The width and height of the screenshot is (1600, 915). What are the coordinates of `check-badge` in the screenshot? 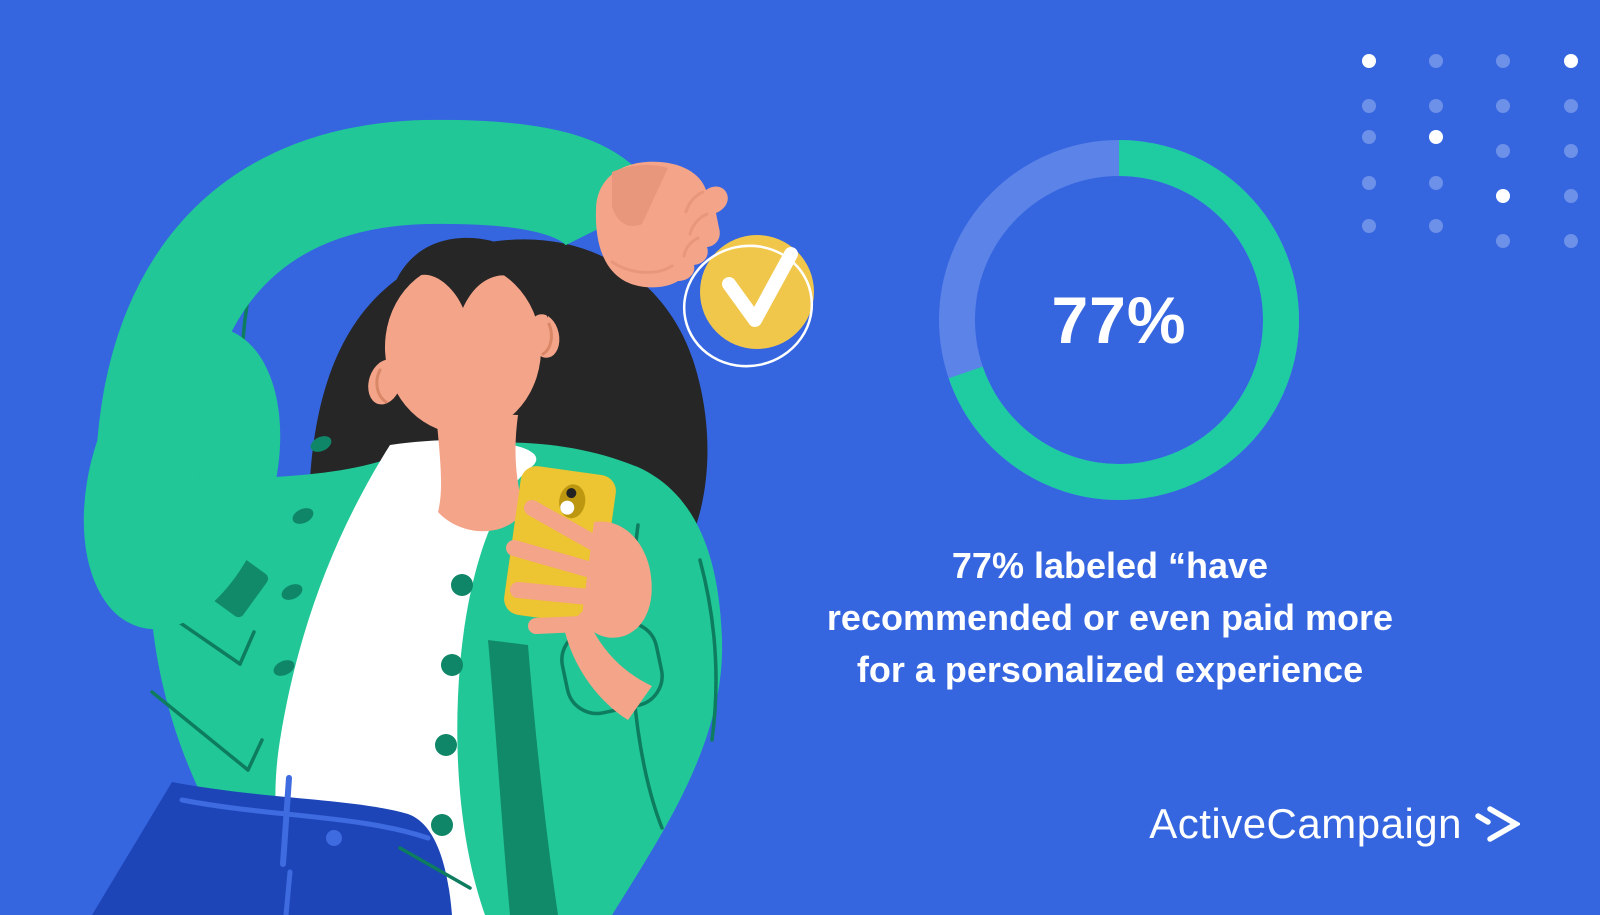 It's located at (748, 301).